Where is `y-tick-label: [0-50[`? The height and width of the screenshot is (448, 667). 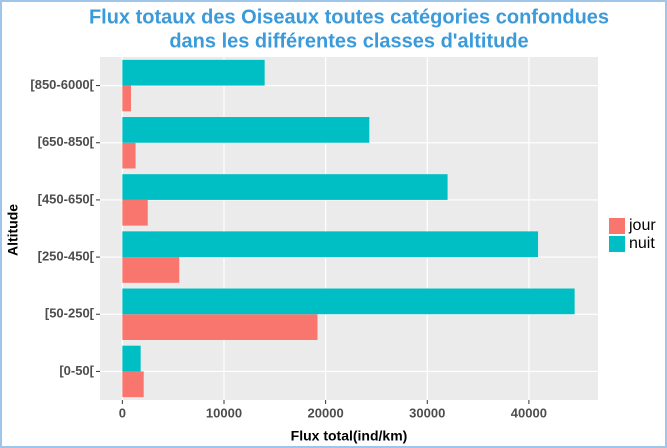 y-tick-label: [0-50[ is located at coordinates (76, 370).